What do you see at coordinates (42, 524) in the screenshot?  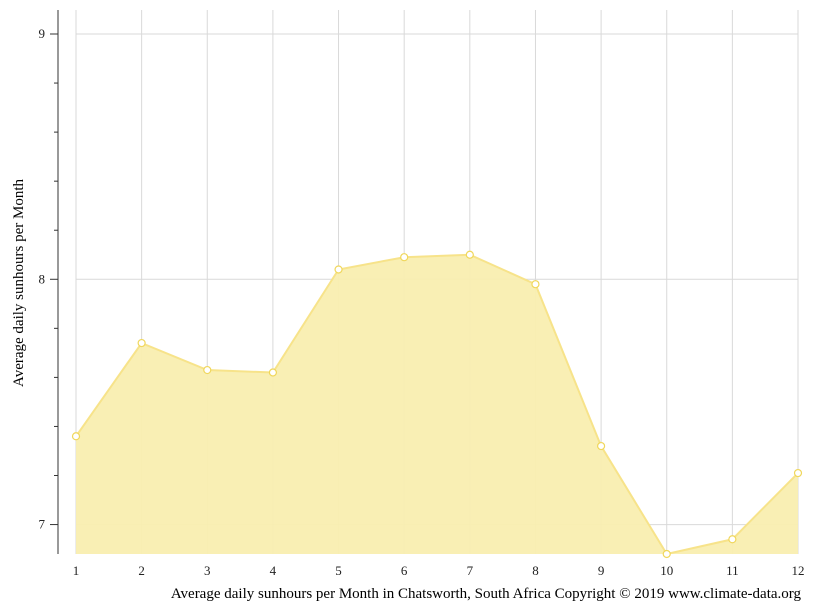 I see `y-tick-label: 7` at bounding box center [42, 524].